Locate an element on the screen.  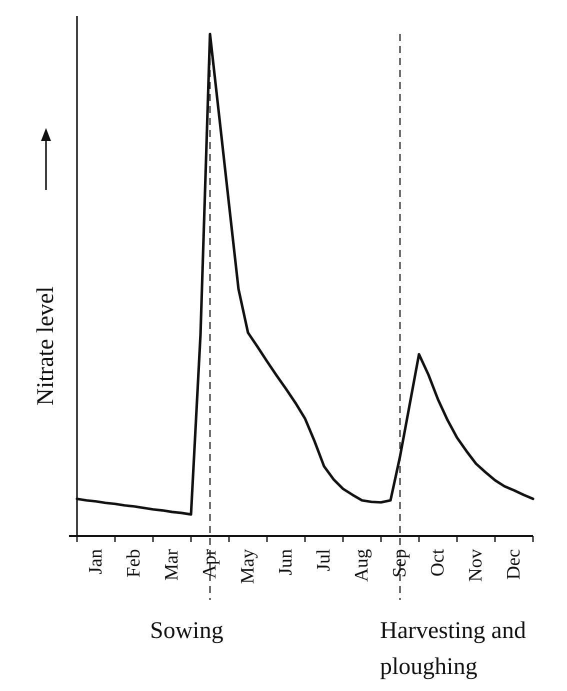
x-tick-label: Feb is located at coordinates (134, 563).